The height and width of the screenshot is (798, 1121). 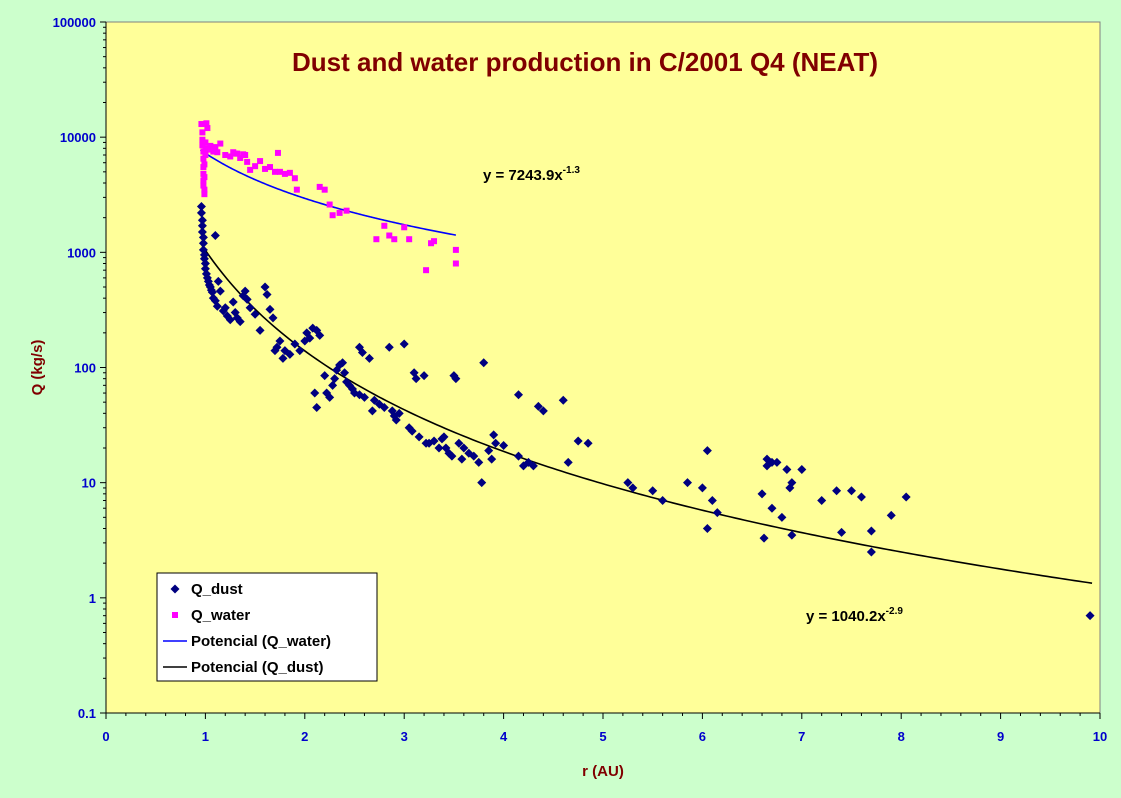 What do you see at coordinates (105, 736) in the screenshot?
I see `x-tick-label: 0` at bounding box center [105, 736].